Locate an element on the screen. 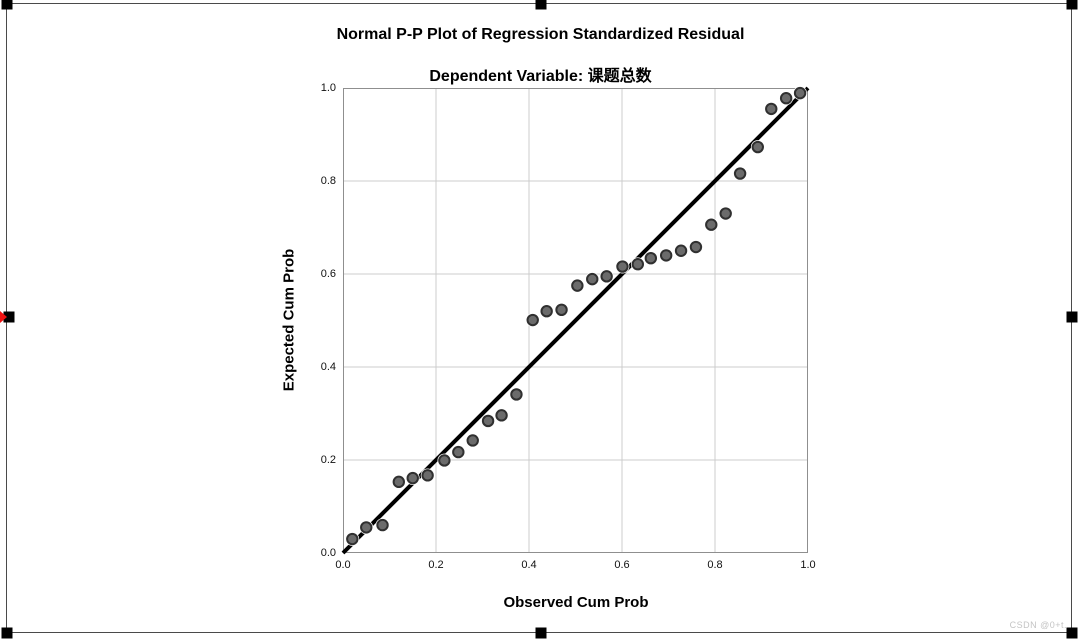 Image resolution: width=1081 pixels, height=644 pixels. selection-handle-top-right is located at coordinates (1072, 5).